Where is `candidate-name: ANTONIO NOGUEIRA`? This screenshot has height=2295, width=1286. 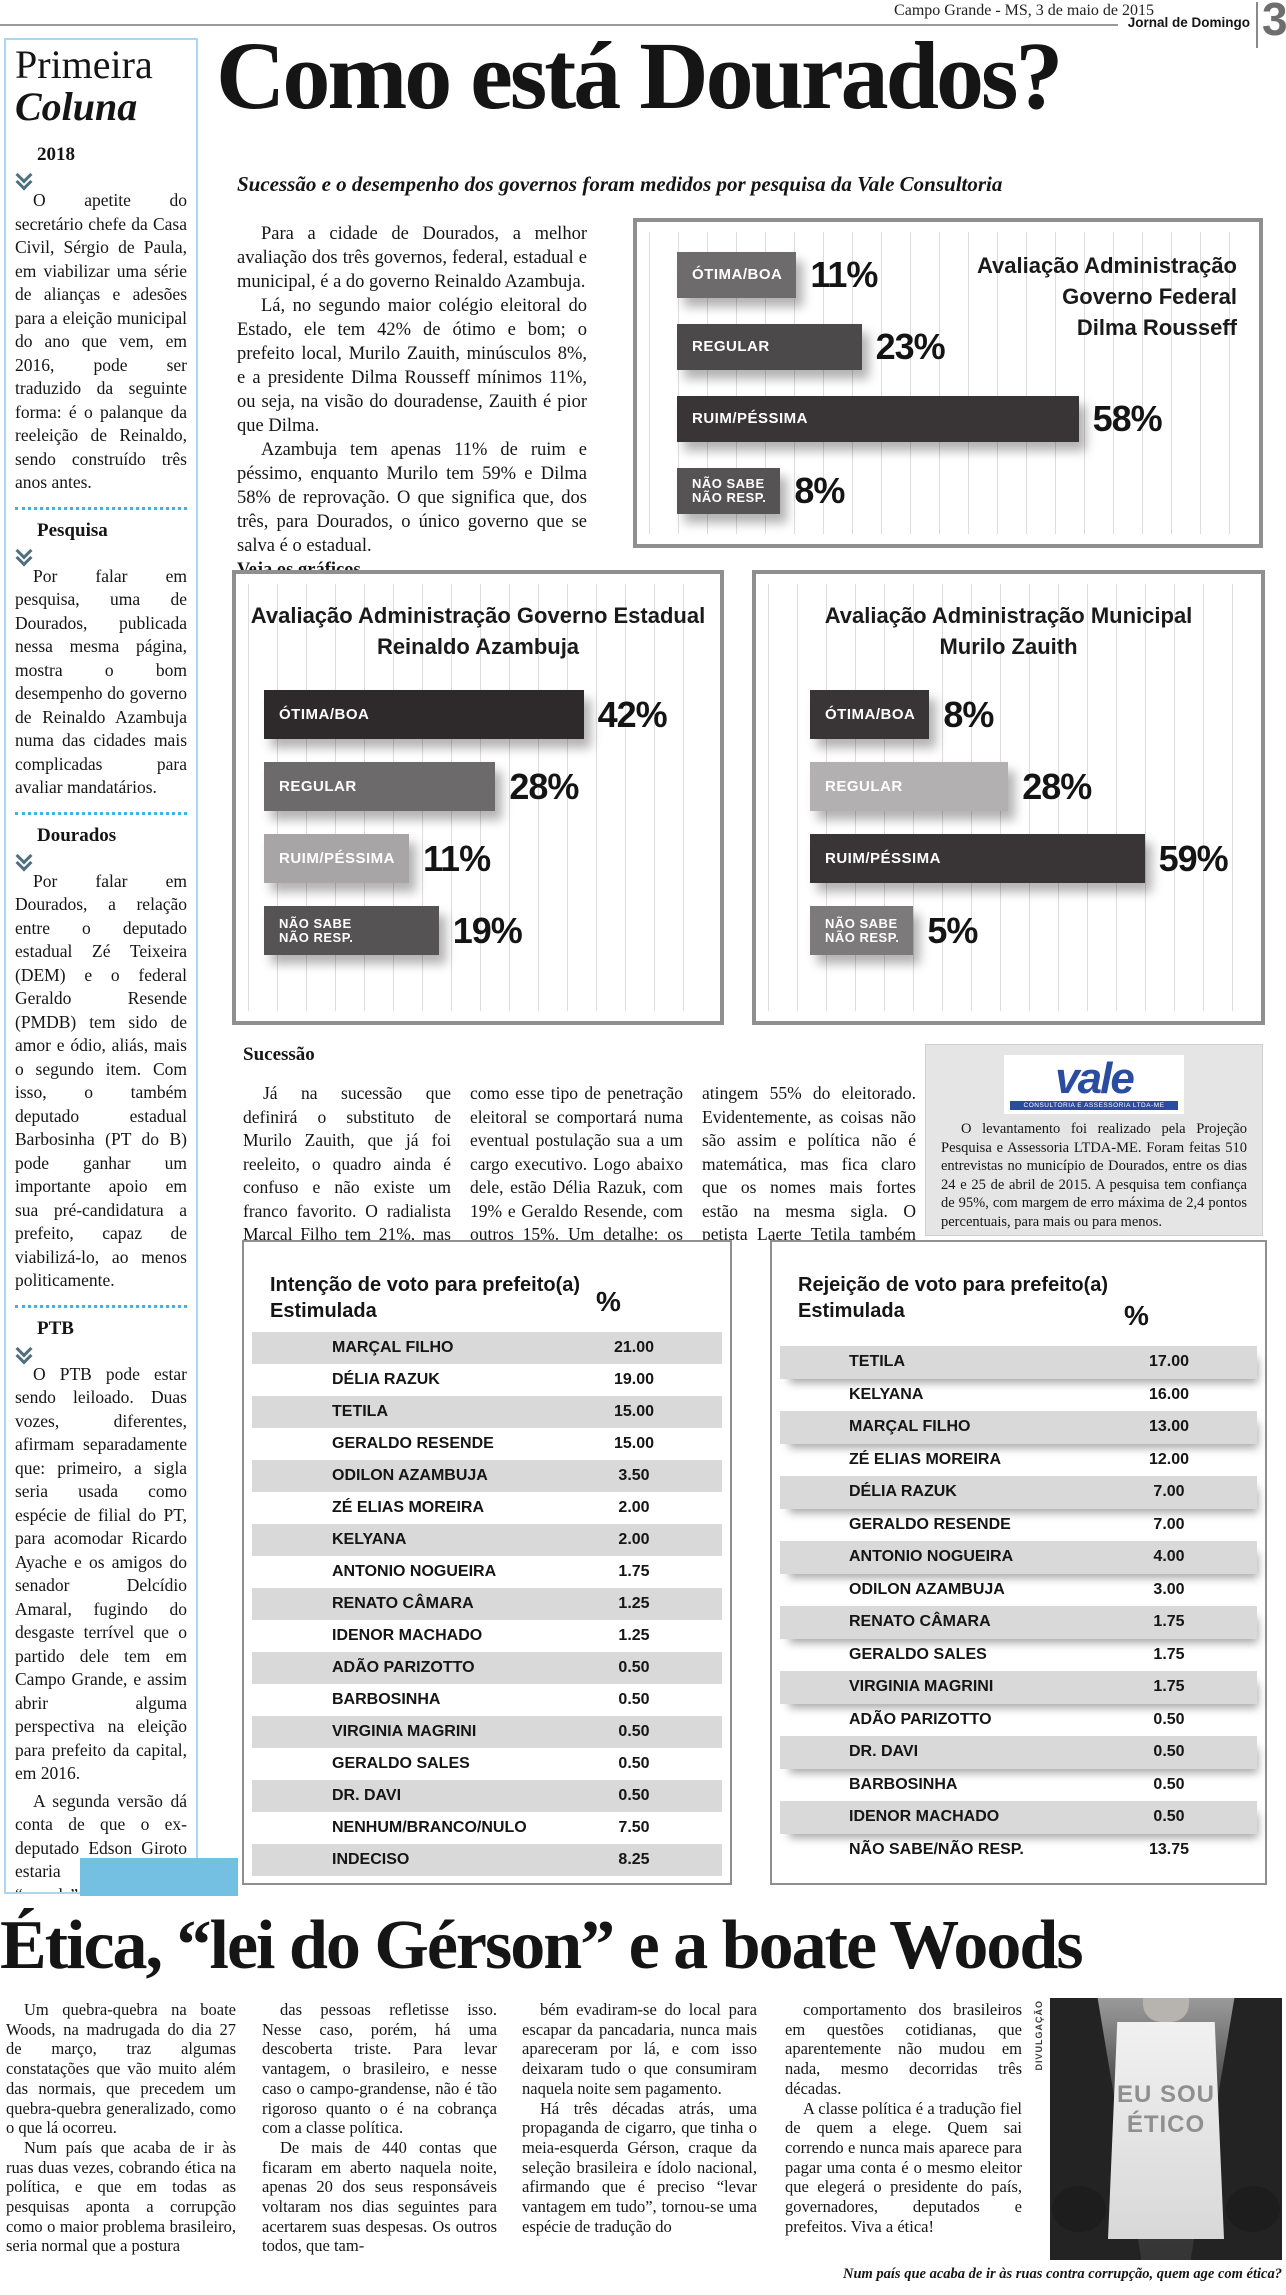
candidate-name: ANTONIO NOGUEIRA is located at coordinates (414, 1571).